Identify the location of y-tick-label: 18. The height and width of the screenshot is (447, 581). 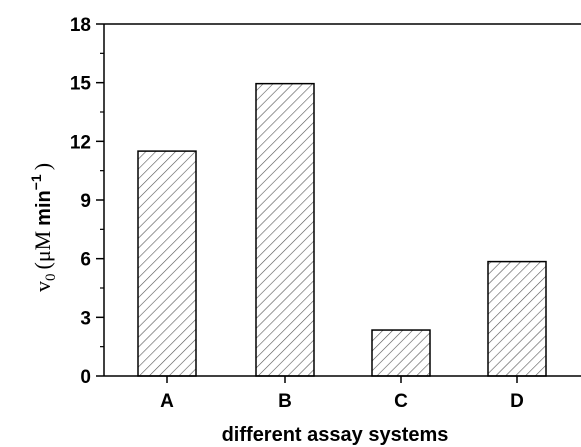
(80, 25).